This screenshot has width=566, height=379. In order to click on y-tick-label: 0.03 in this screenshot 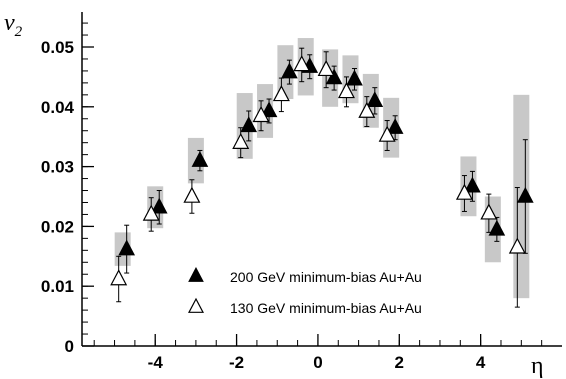, I will do `click(57, 167)`.